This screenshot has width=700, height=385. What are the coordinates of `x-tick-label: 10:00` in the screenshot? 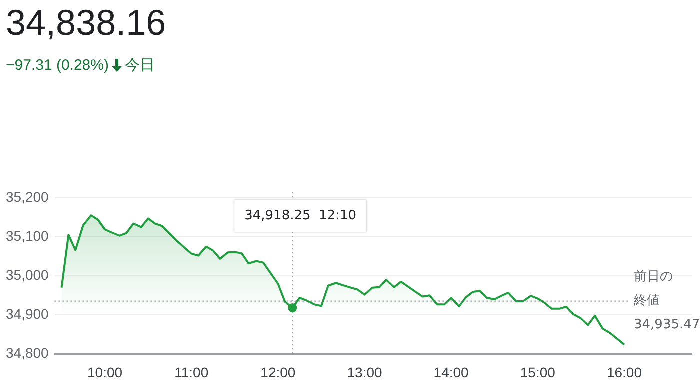 It's located at (105, 372).